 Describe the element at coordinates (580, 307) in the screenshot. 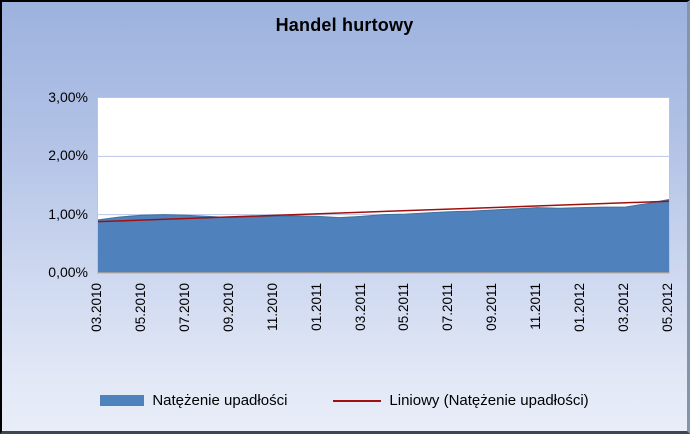

I see `x-axis-label: 01.2012` at that location.